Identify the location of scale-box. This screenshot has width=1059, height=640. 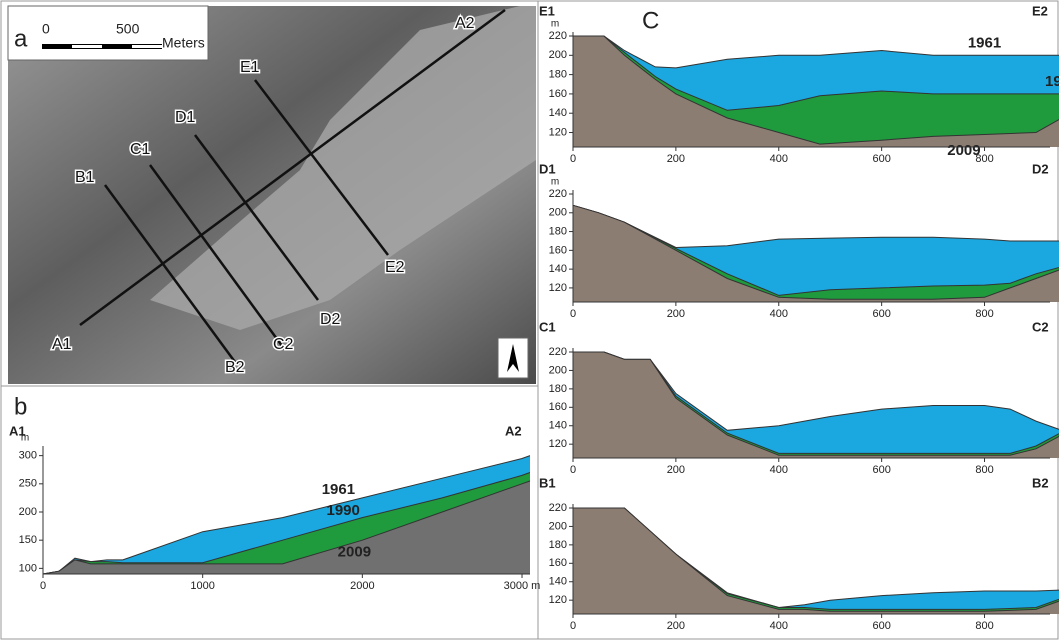
(108, 33).